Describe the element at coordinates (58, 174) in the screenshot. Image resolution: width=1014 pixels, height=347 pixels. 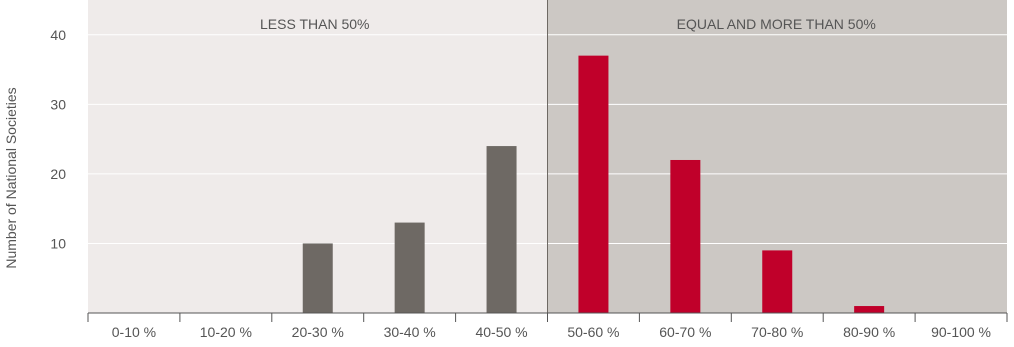
I see `y-tick-label: 20` at that location.